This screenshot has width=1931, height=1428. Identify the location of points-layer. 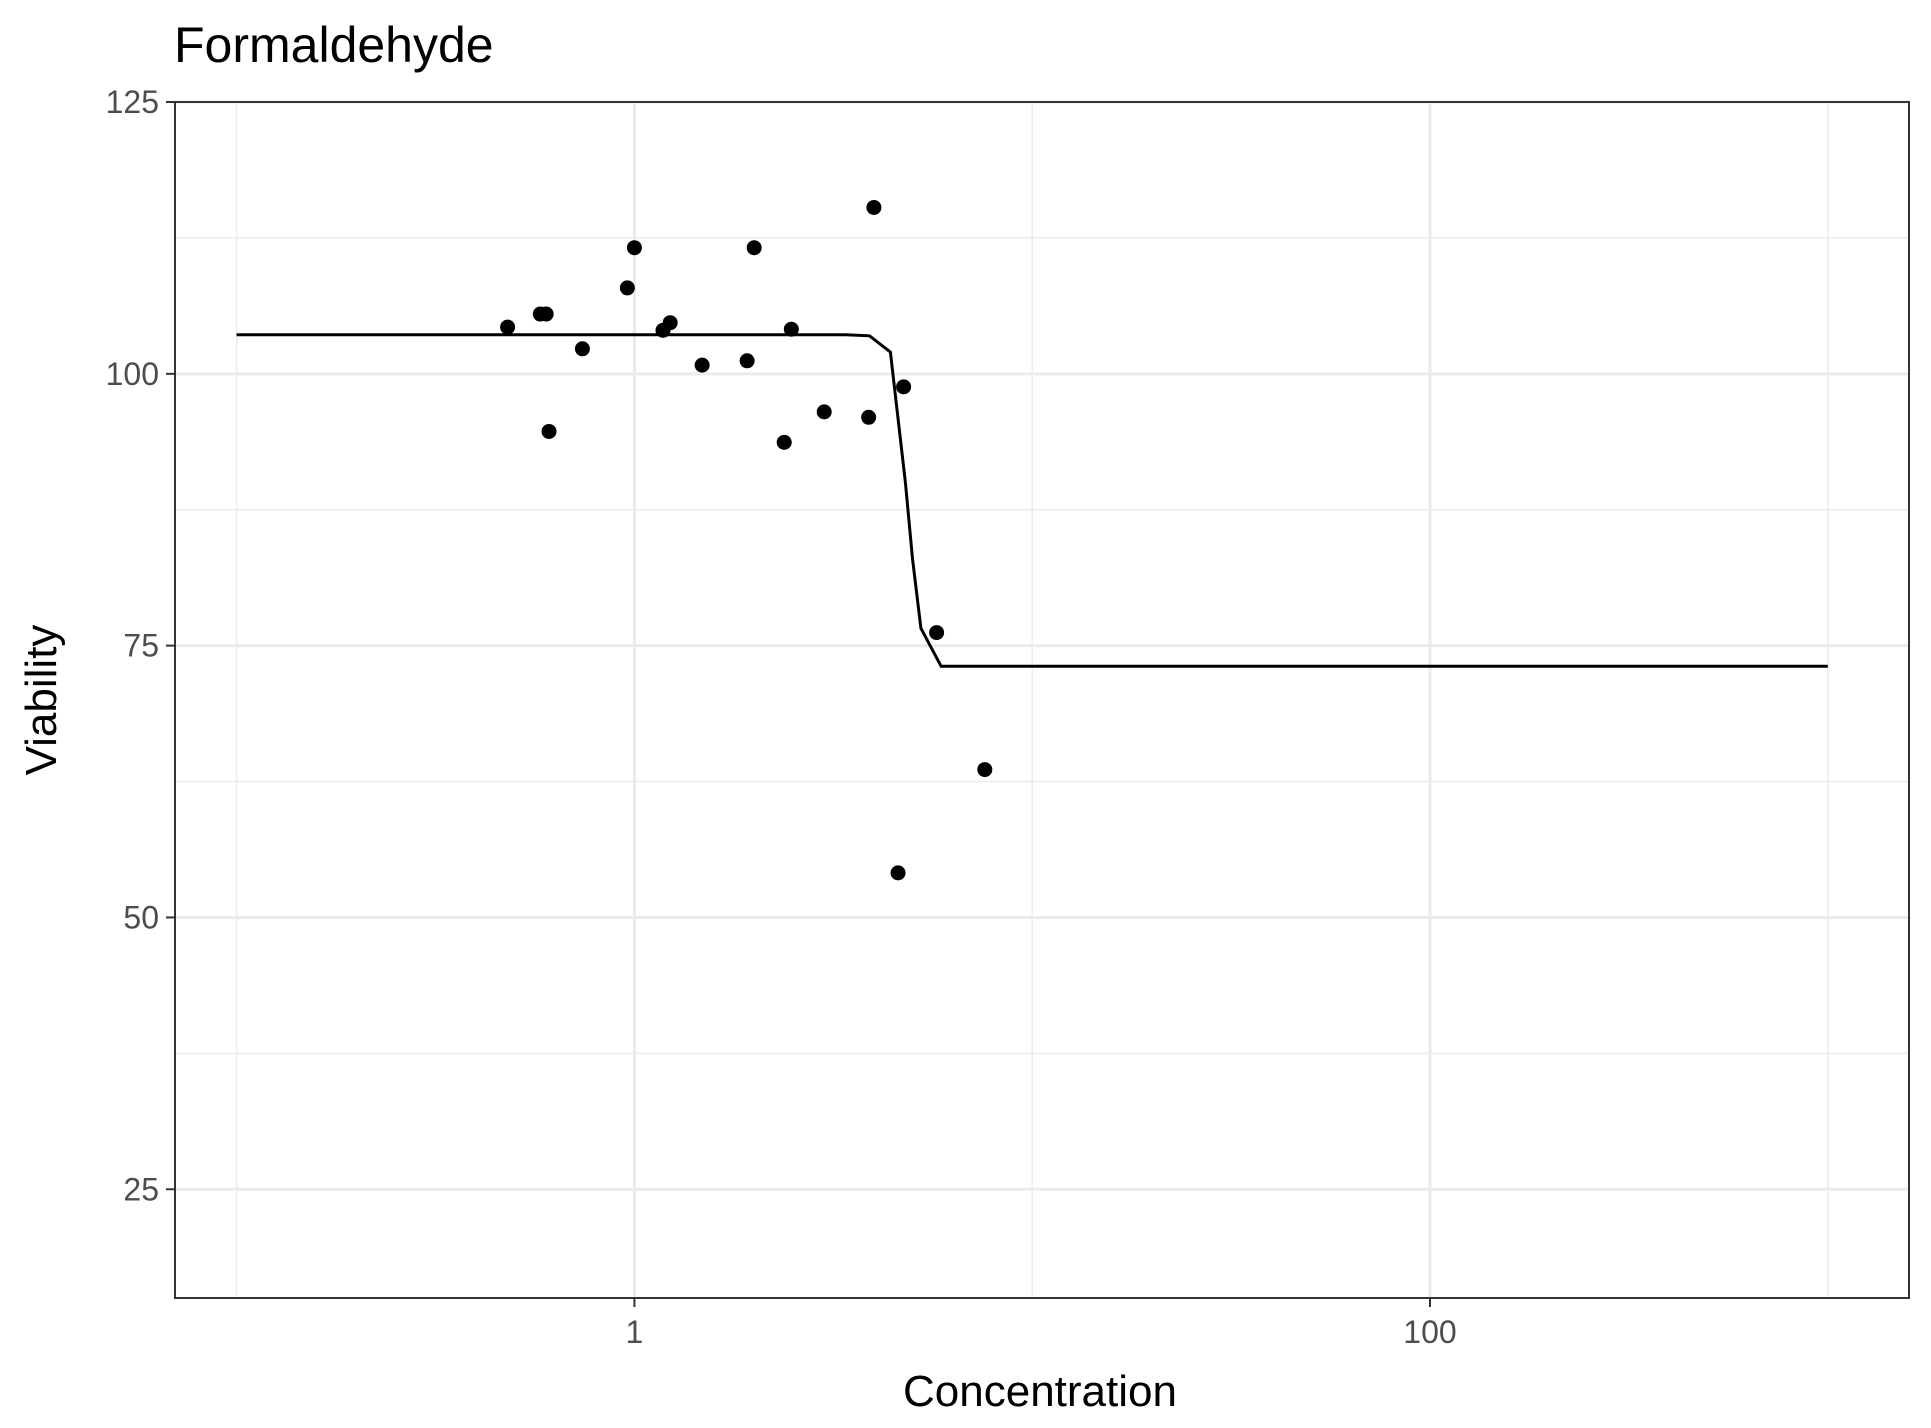
(746, 540).